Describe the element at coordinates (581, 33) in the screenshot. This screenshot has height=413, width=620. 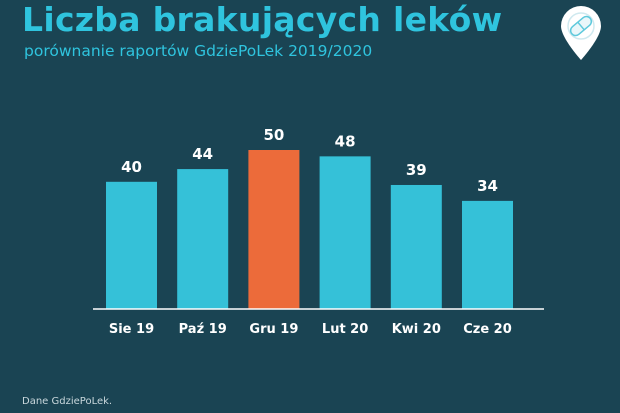
I see `pill-pin-icon` at that location.